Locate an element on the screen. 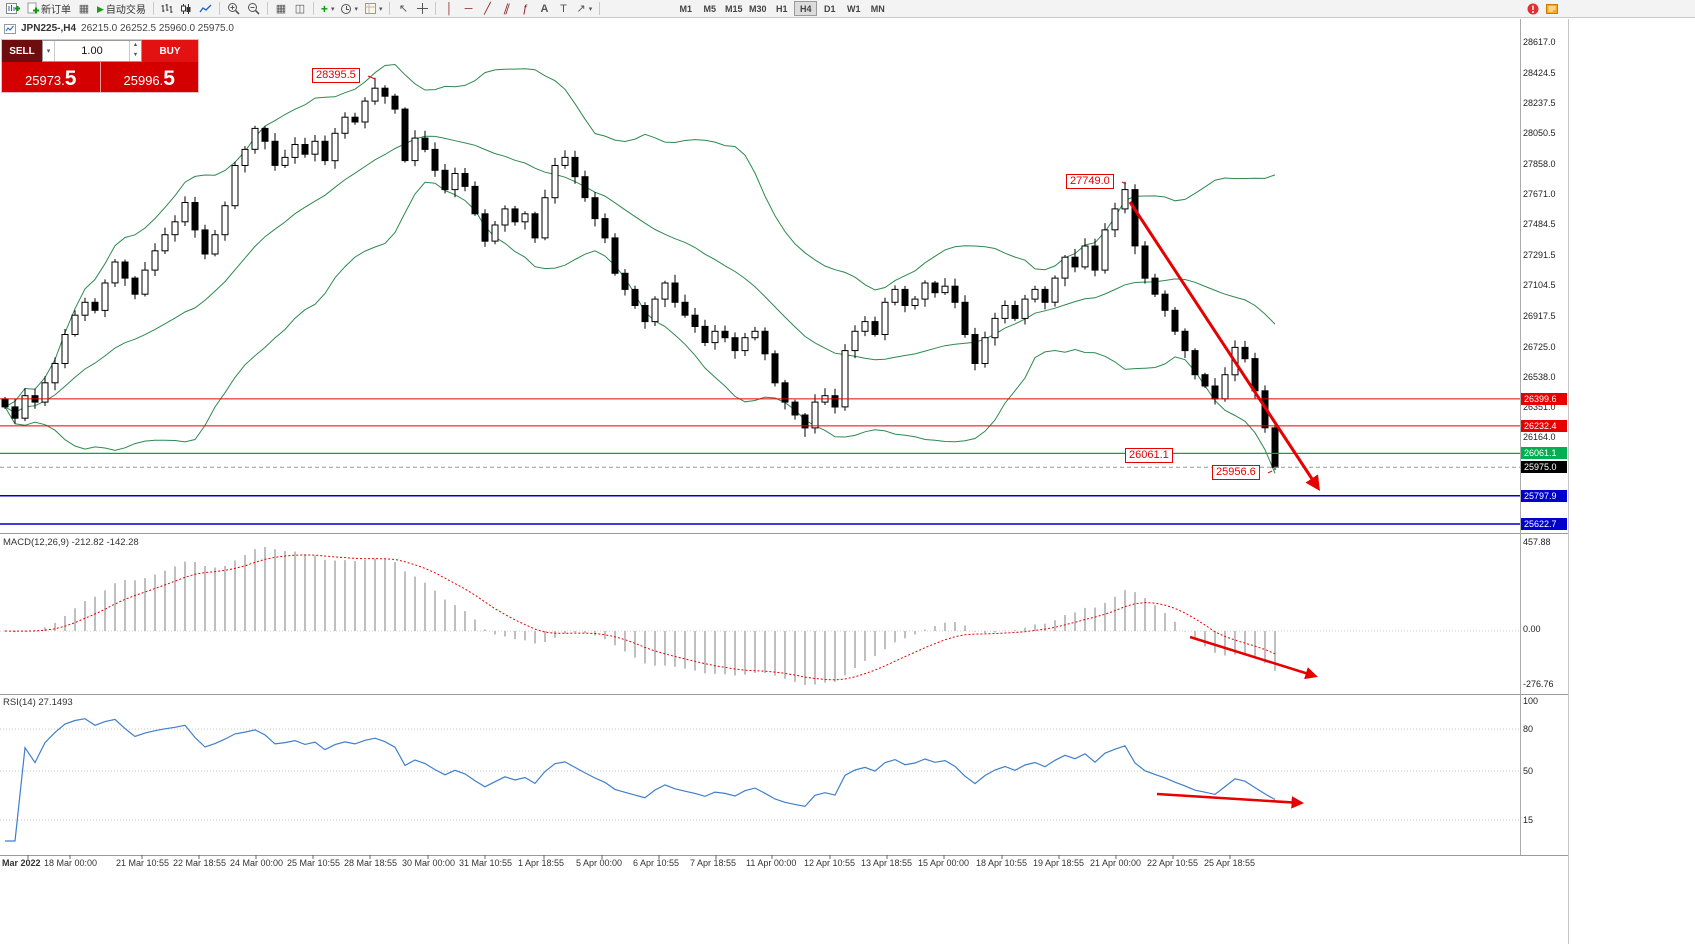  cursor-tool-button: ↖ is located at coordinates (403, 9).